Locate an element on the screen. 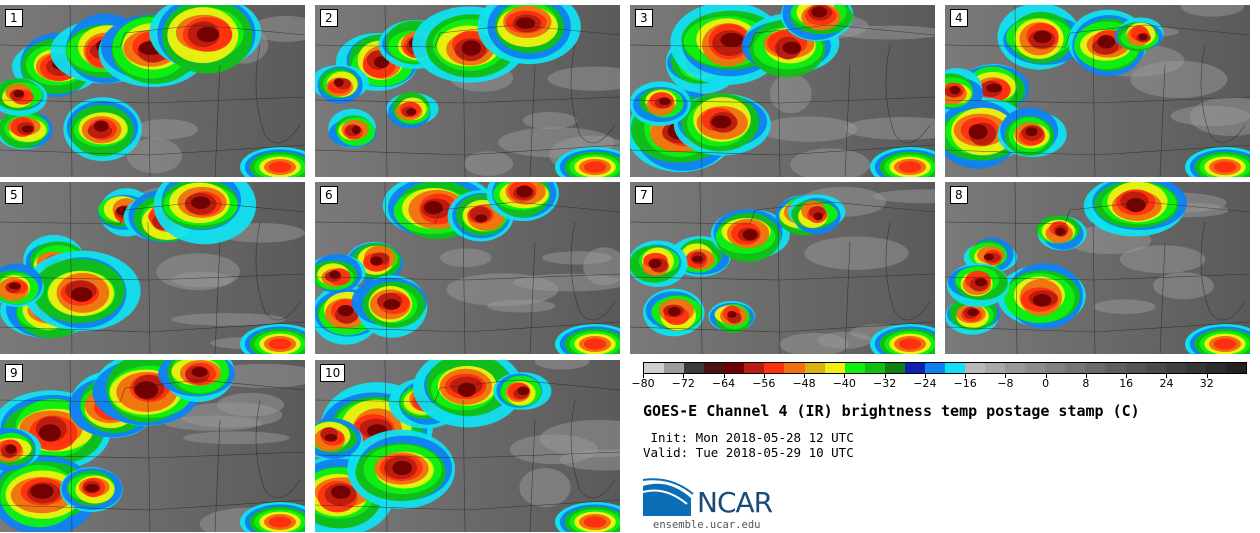 The width and height of the screenshot is (1260, 533). panel-4: 4 is located at coordinates (1097, 91).